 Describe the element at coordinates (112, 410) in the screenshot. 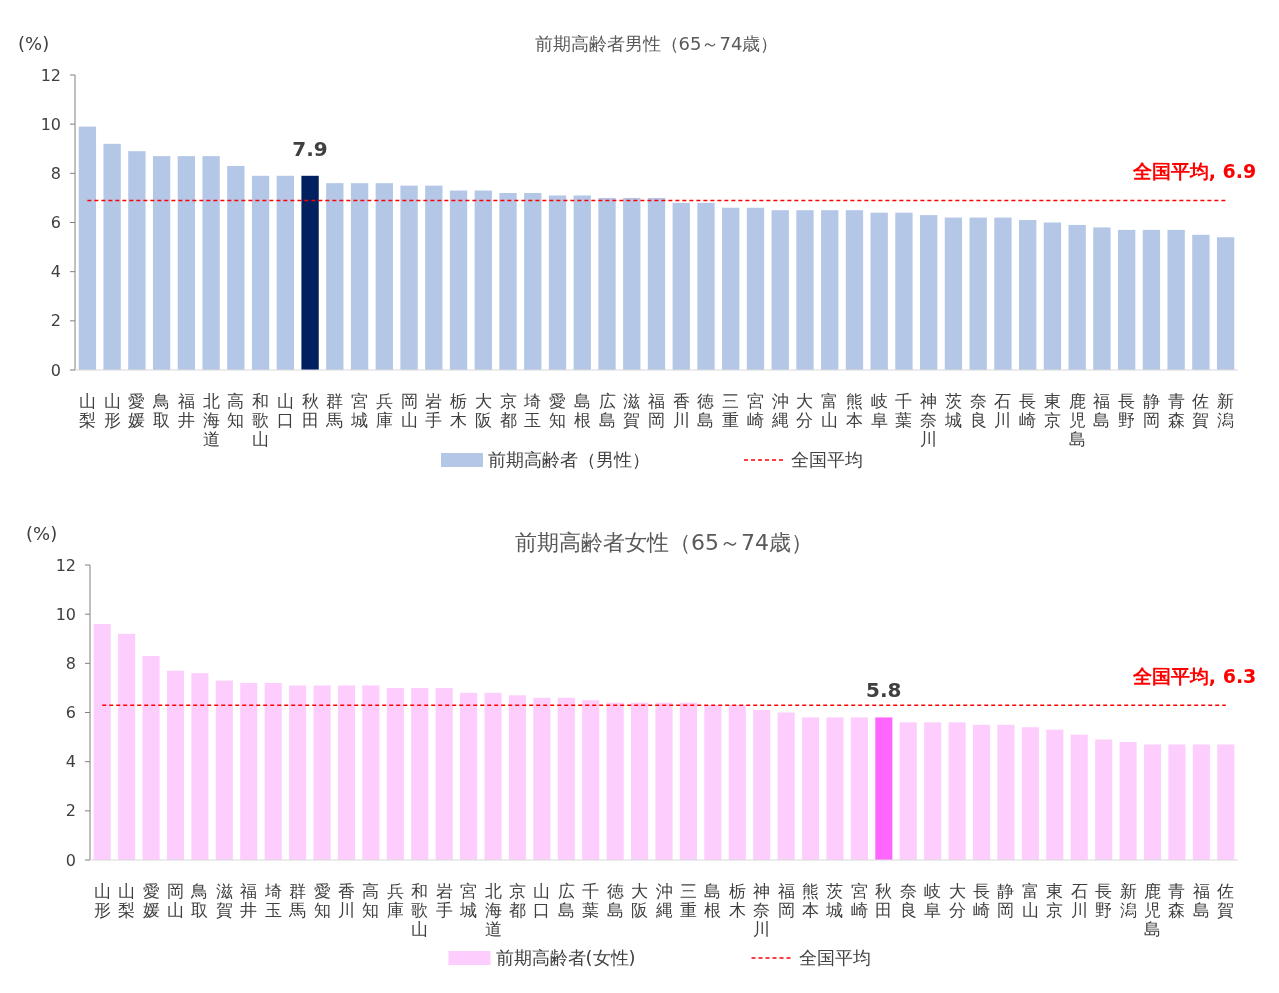

I see `x-tick-label: 山形` at that location.